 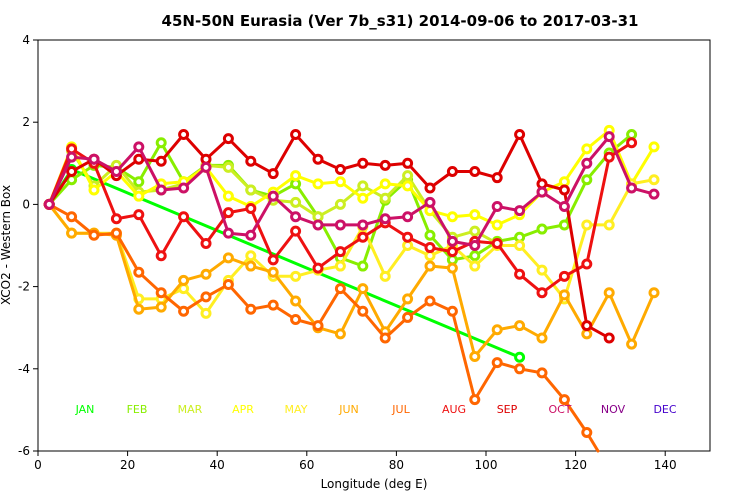 What do you see at coordinates (613, 409) in the screenshot?
I see `legend-nov: NOV` at bounding box center [613, 409].